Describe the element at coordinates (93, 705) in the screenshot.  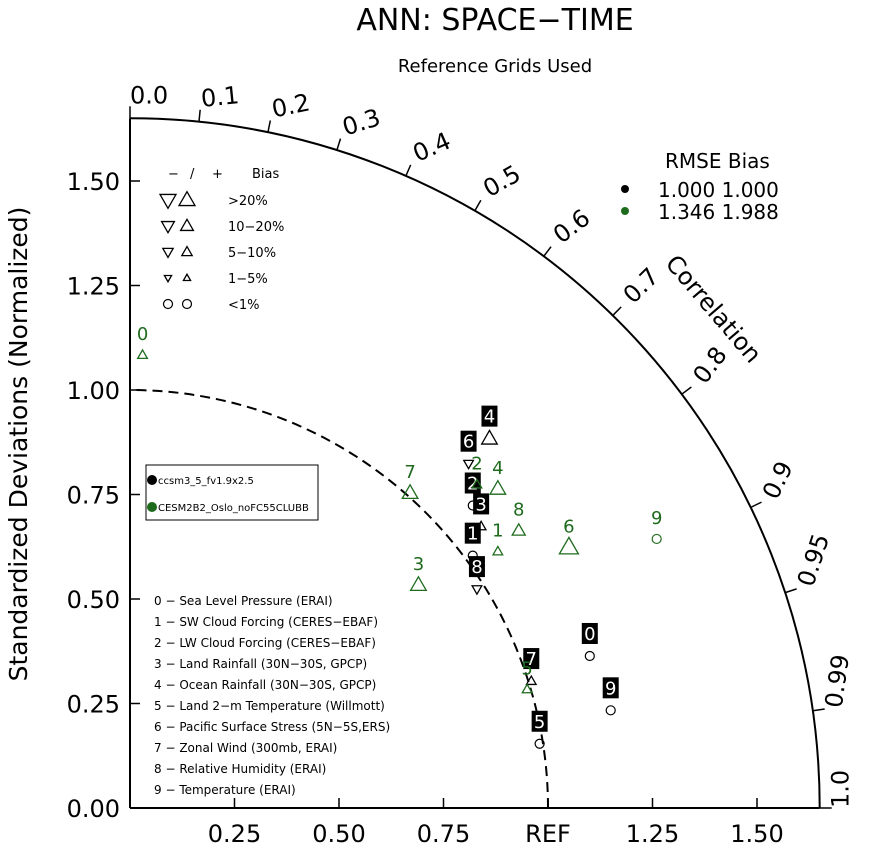
I see `y-tick-label: 0.25` at that location.